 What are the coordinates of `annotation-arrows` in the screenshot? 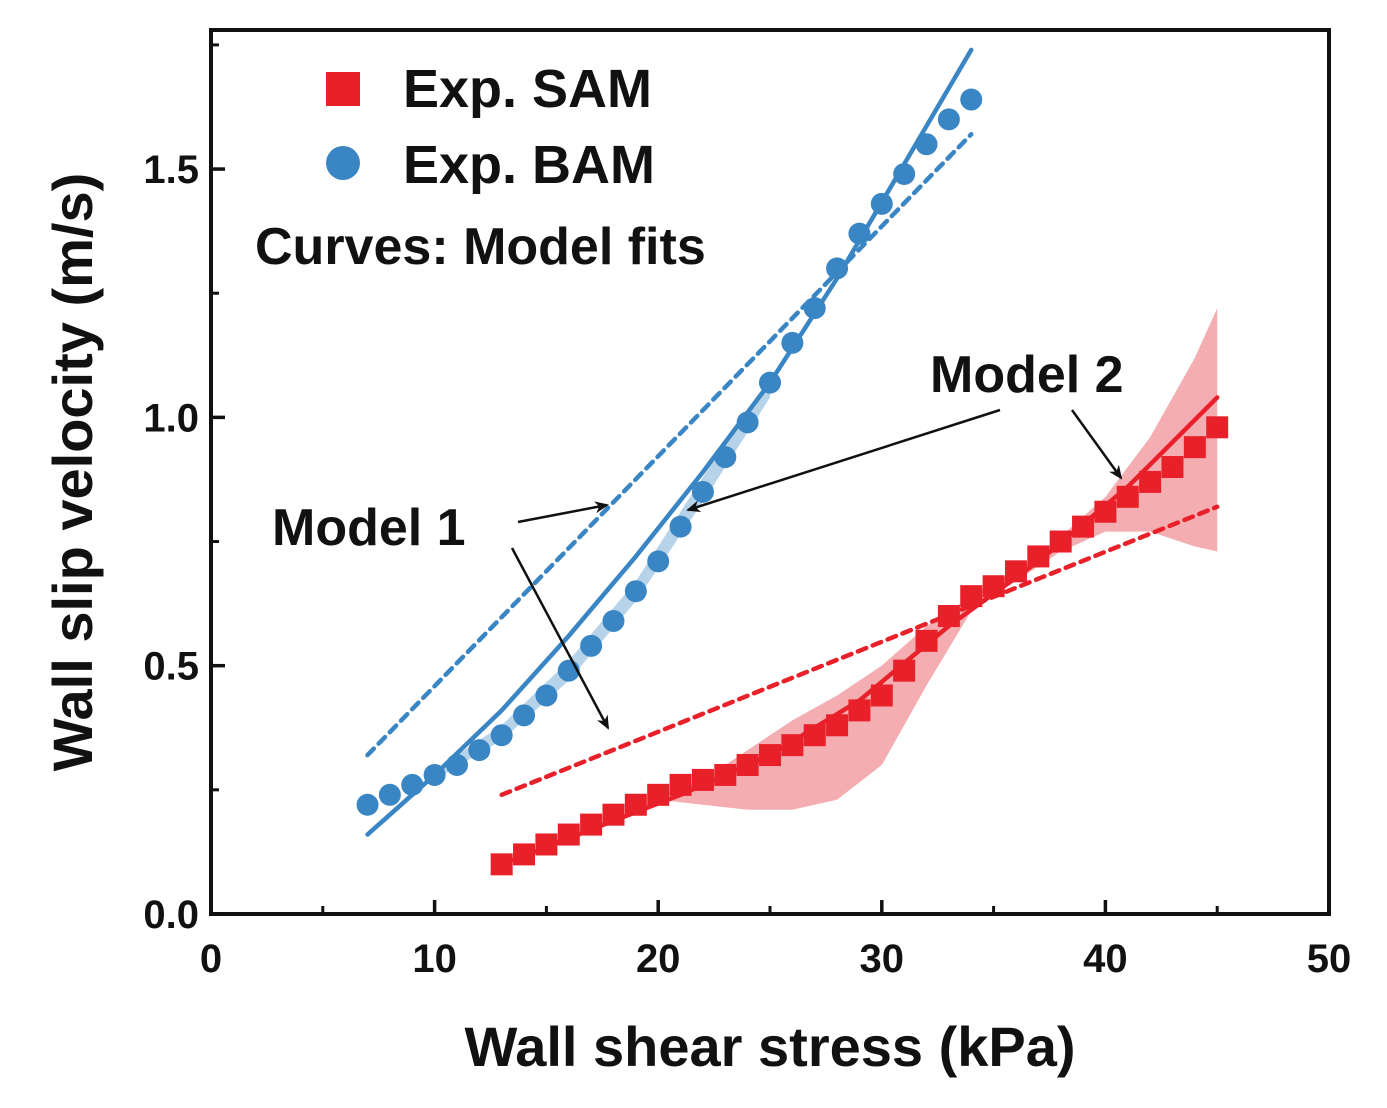 It's located at (816, 569).